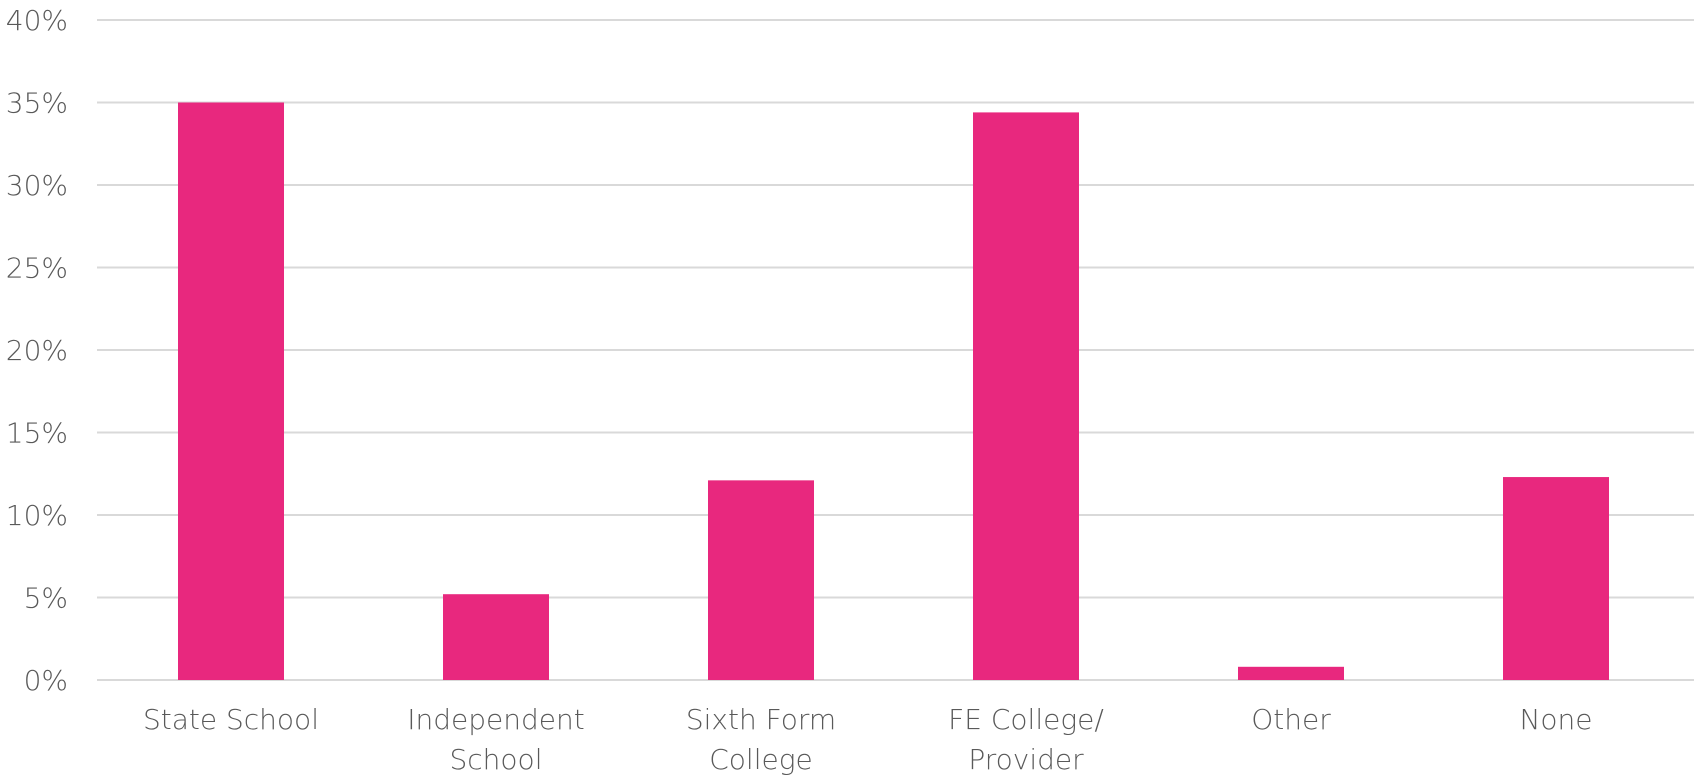 The width and height of the screenshot is (1694, 779). Describe the element at coordinates (37, 433) in the screenshot. I see `y-tick-label: 15%` at that location.